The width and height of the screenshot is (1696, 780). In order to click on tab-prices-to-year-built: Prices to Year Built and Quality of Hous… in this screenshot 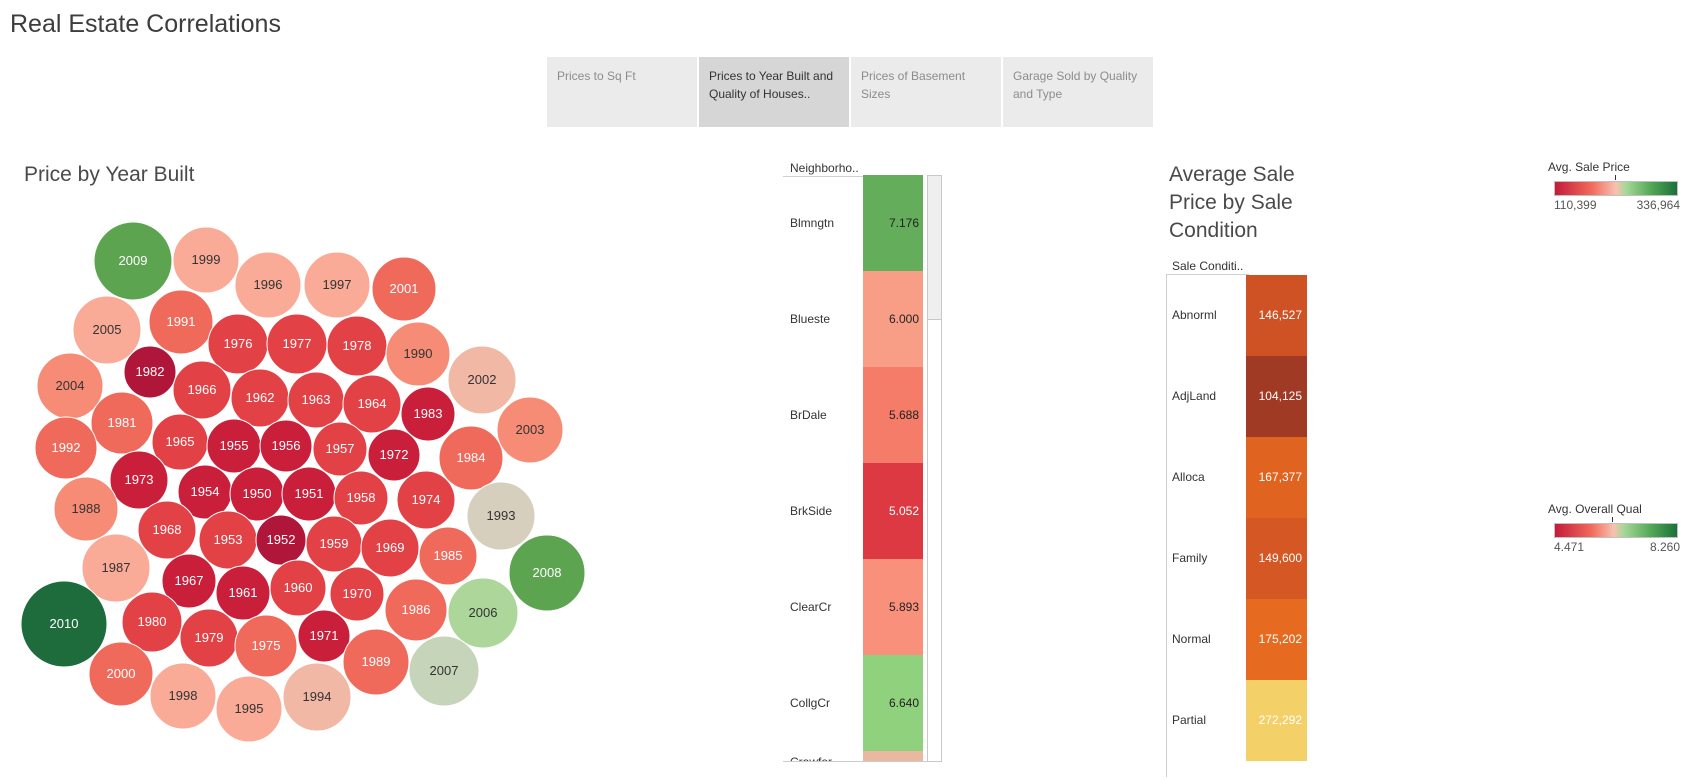, I will do `click(774, 92)`.